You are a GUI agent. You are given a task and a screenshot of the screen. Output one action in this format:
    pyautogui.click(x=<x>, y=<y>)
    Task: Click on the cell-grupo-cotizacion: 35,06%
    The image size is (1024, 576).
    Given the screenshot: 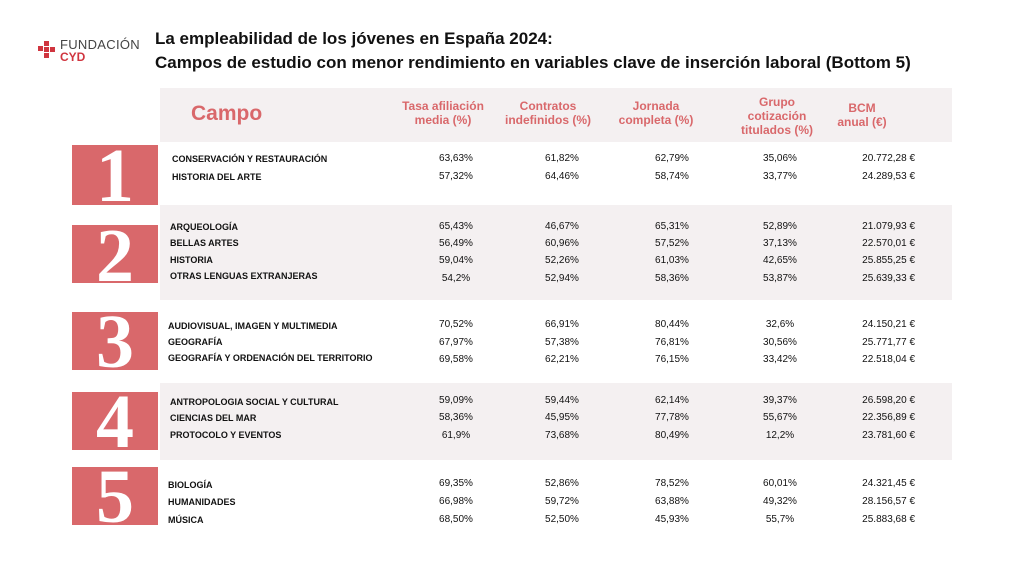 What is the action you would take?
    pyautogui.click(x=780, y=158)
    